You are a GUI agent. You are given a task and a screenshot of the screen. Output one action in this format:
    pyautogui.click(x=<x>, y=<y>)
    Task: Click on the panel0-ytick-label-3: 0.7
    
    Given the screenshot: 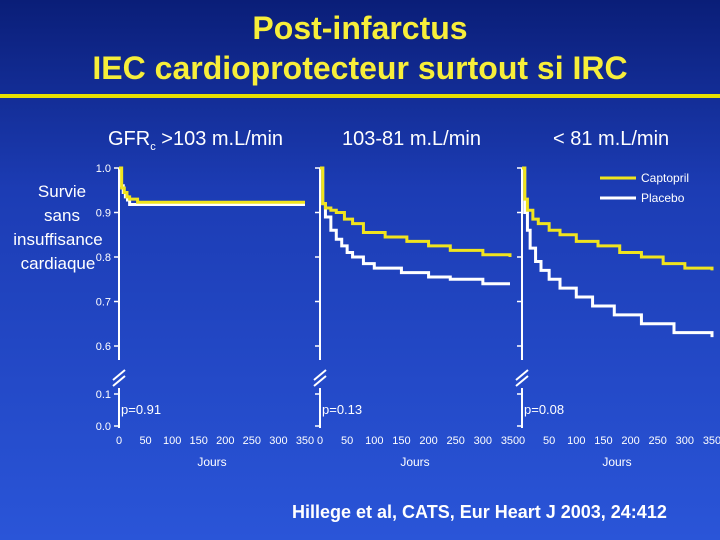 What is the action you would take?
    pyautogui.click(x=103, y=303)
    